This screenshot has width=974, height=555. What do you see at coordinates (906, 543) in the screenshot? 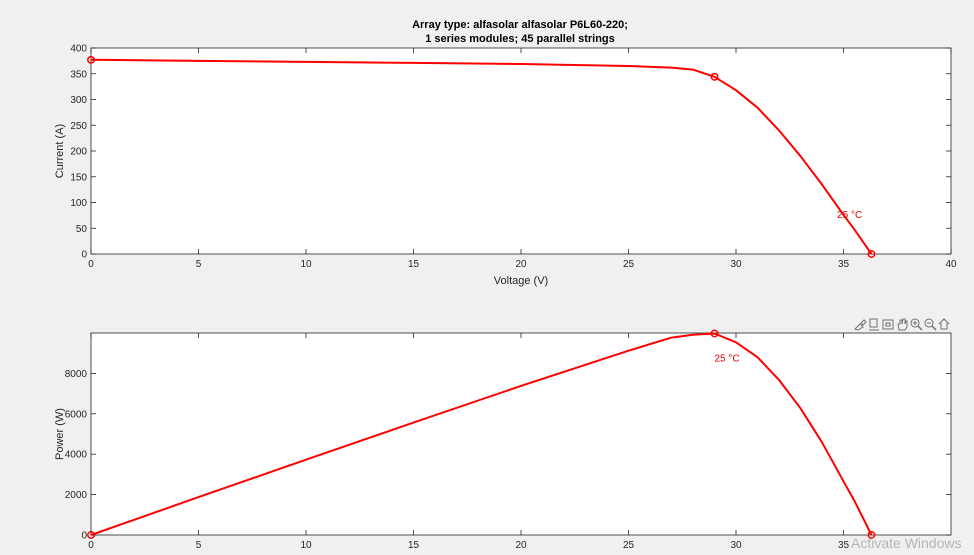
I see `activate-windows-watermark: Activate Windows` at bounding box center [906, 543].